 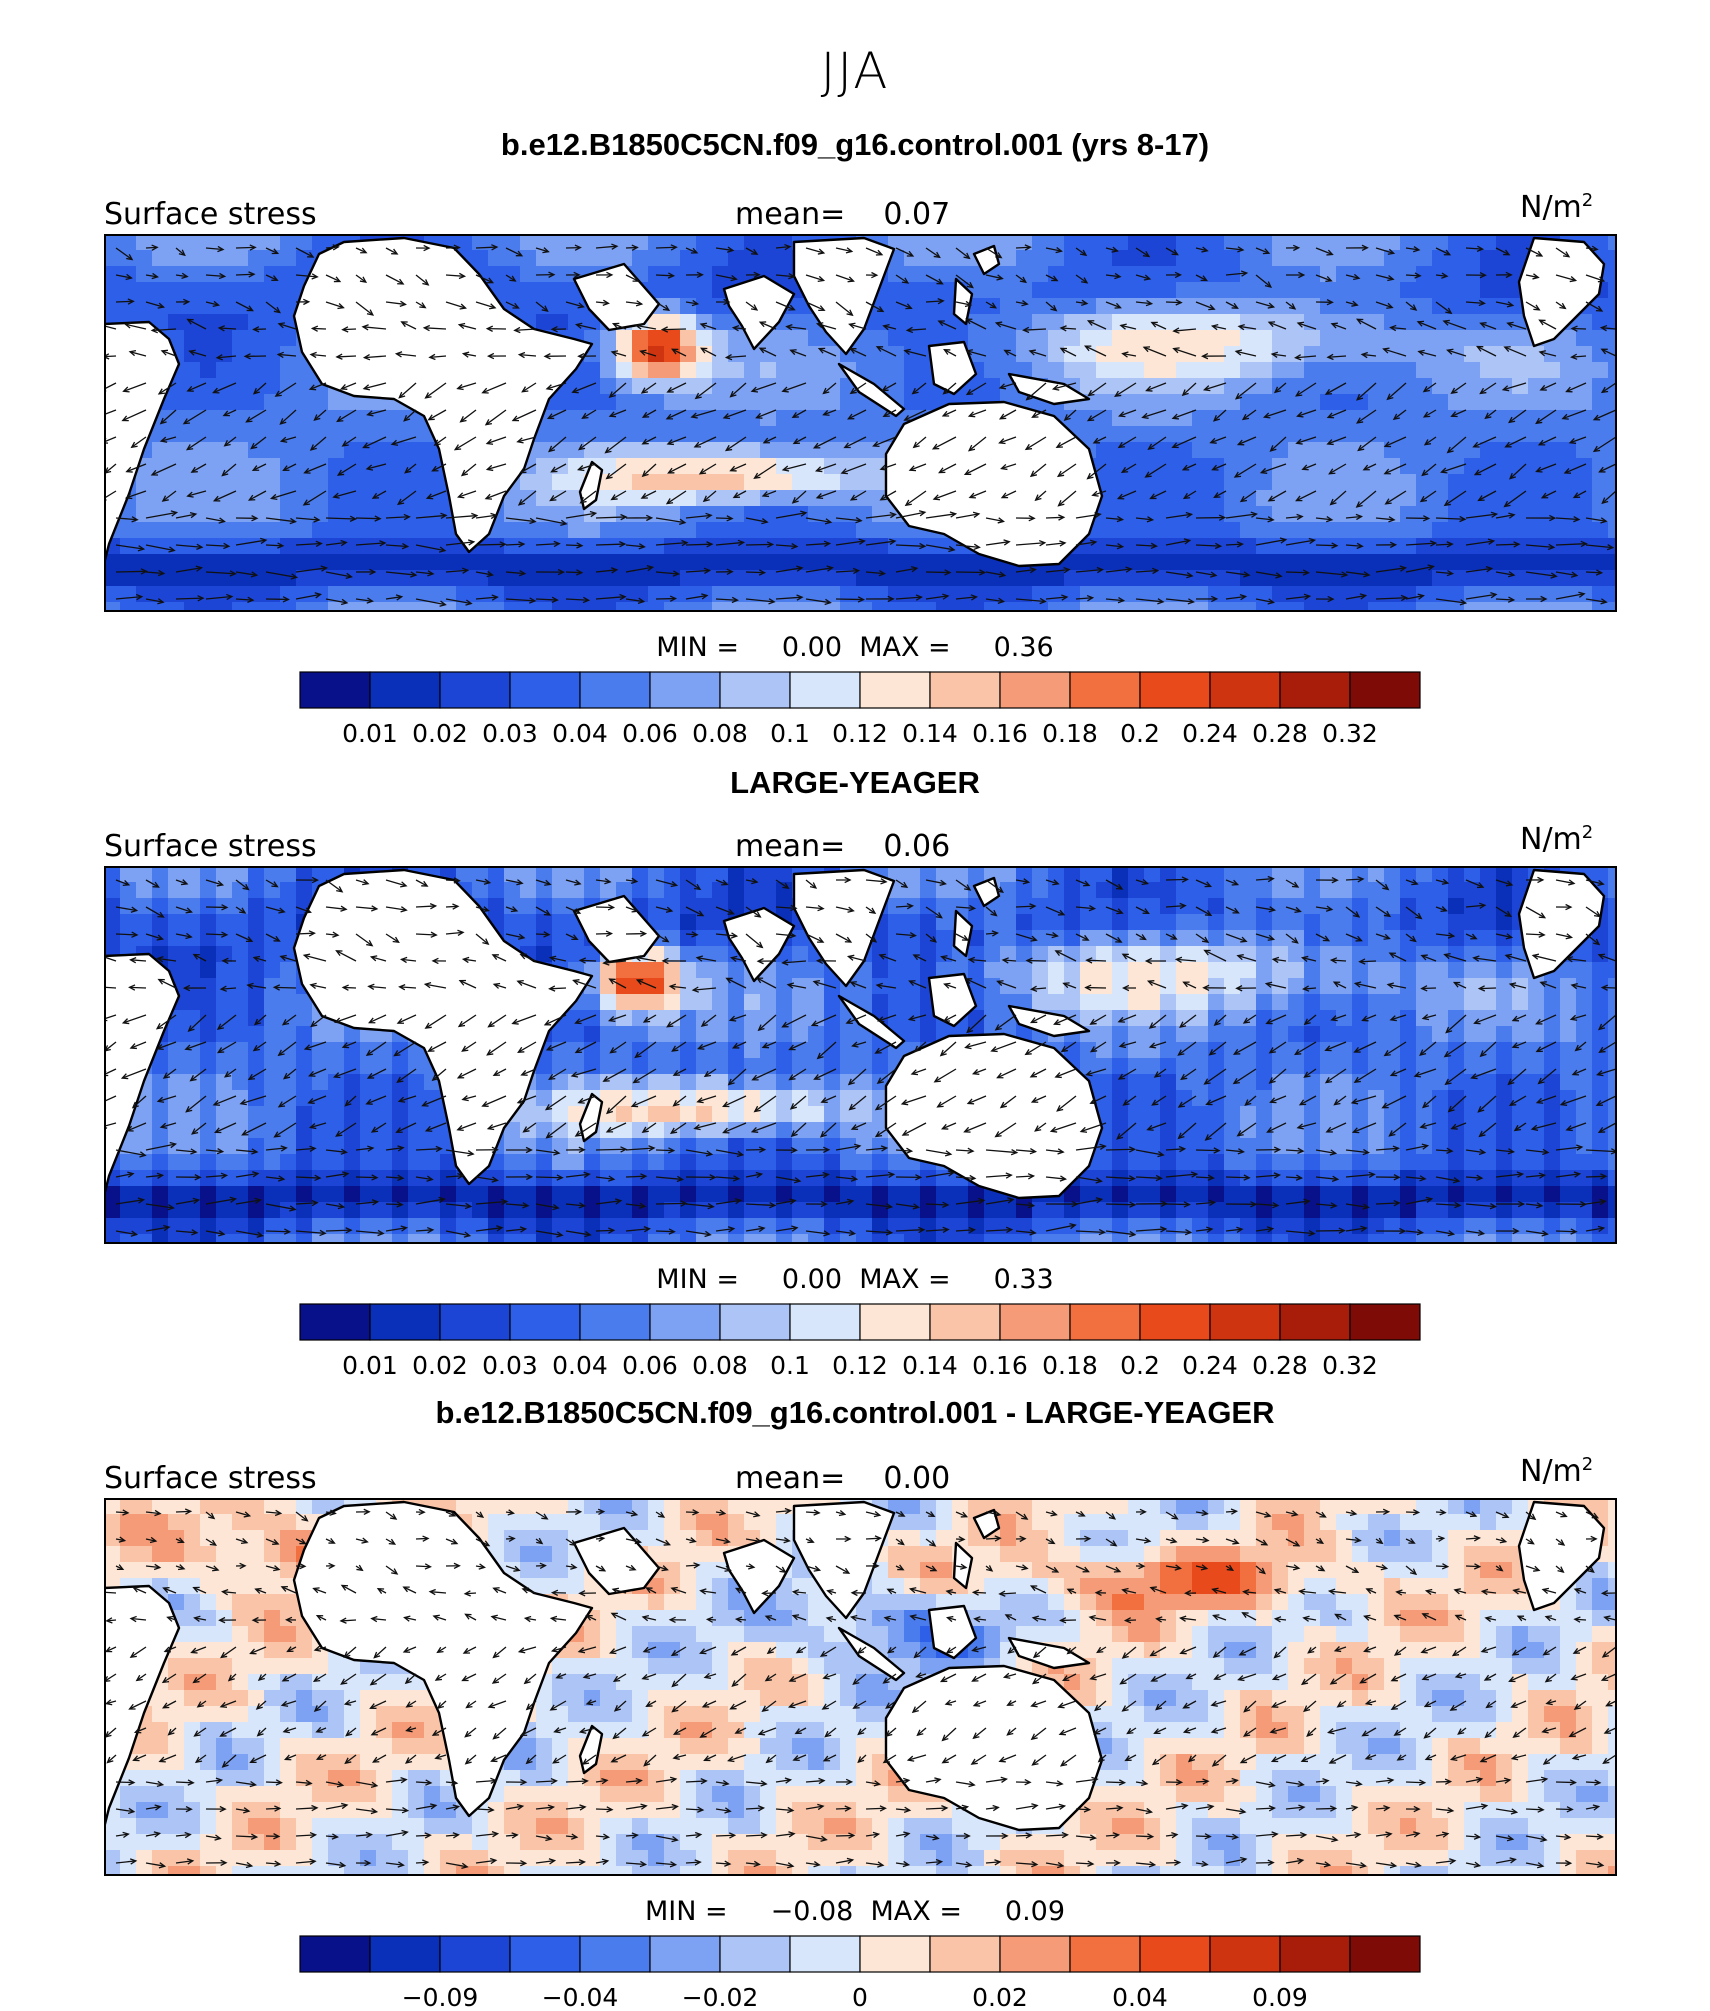 I want to click on landmass-sumatra, so click(x=871, y=1654).